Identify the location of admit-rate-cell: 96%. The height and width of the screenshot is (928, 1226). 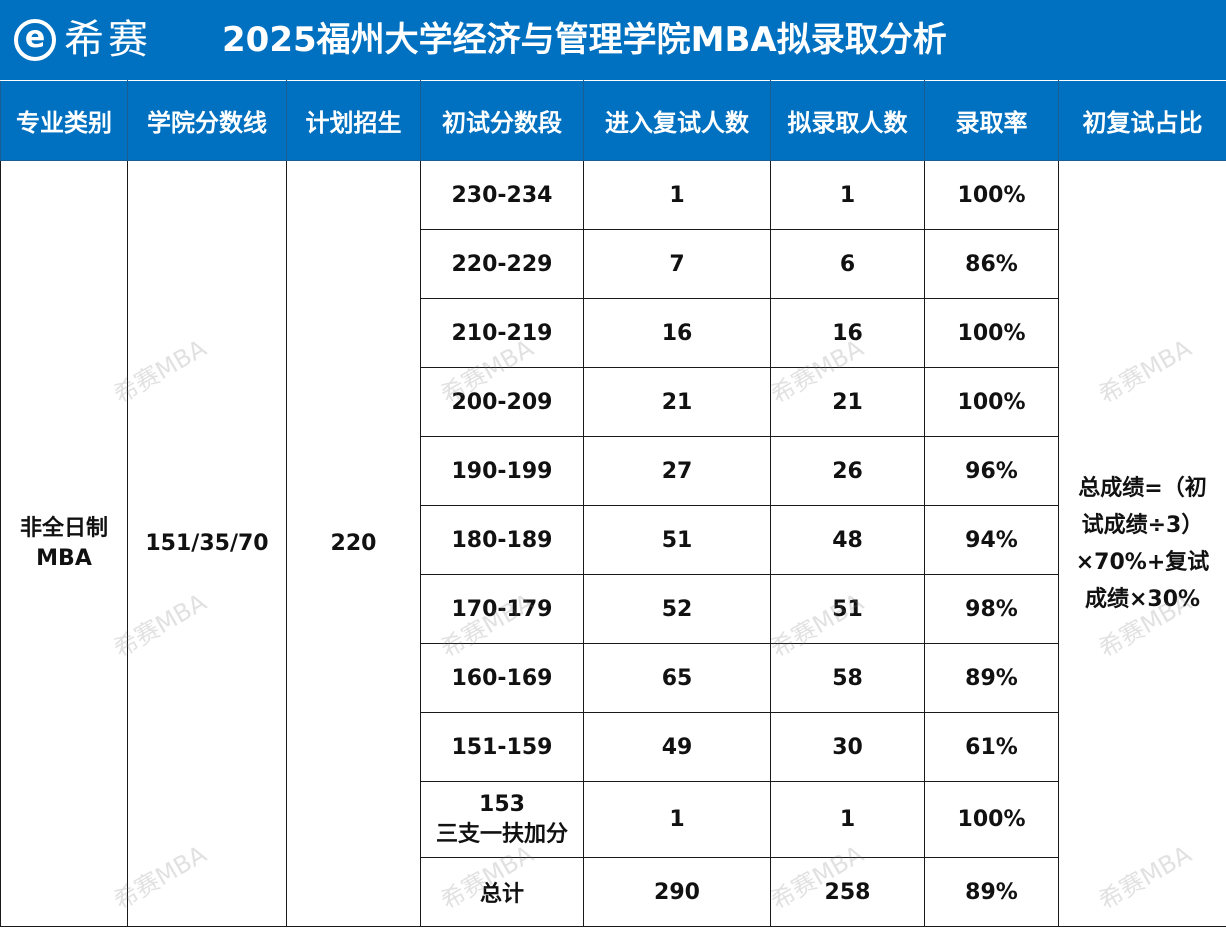
(991, 471).